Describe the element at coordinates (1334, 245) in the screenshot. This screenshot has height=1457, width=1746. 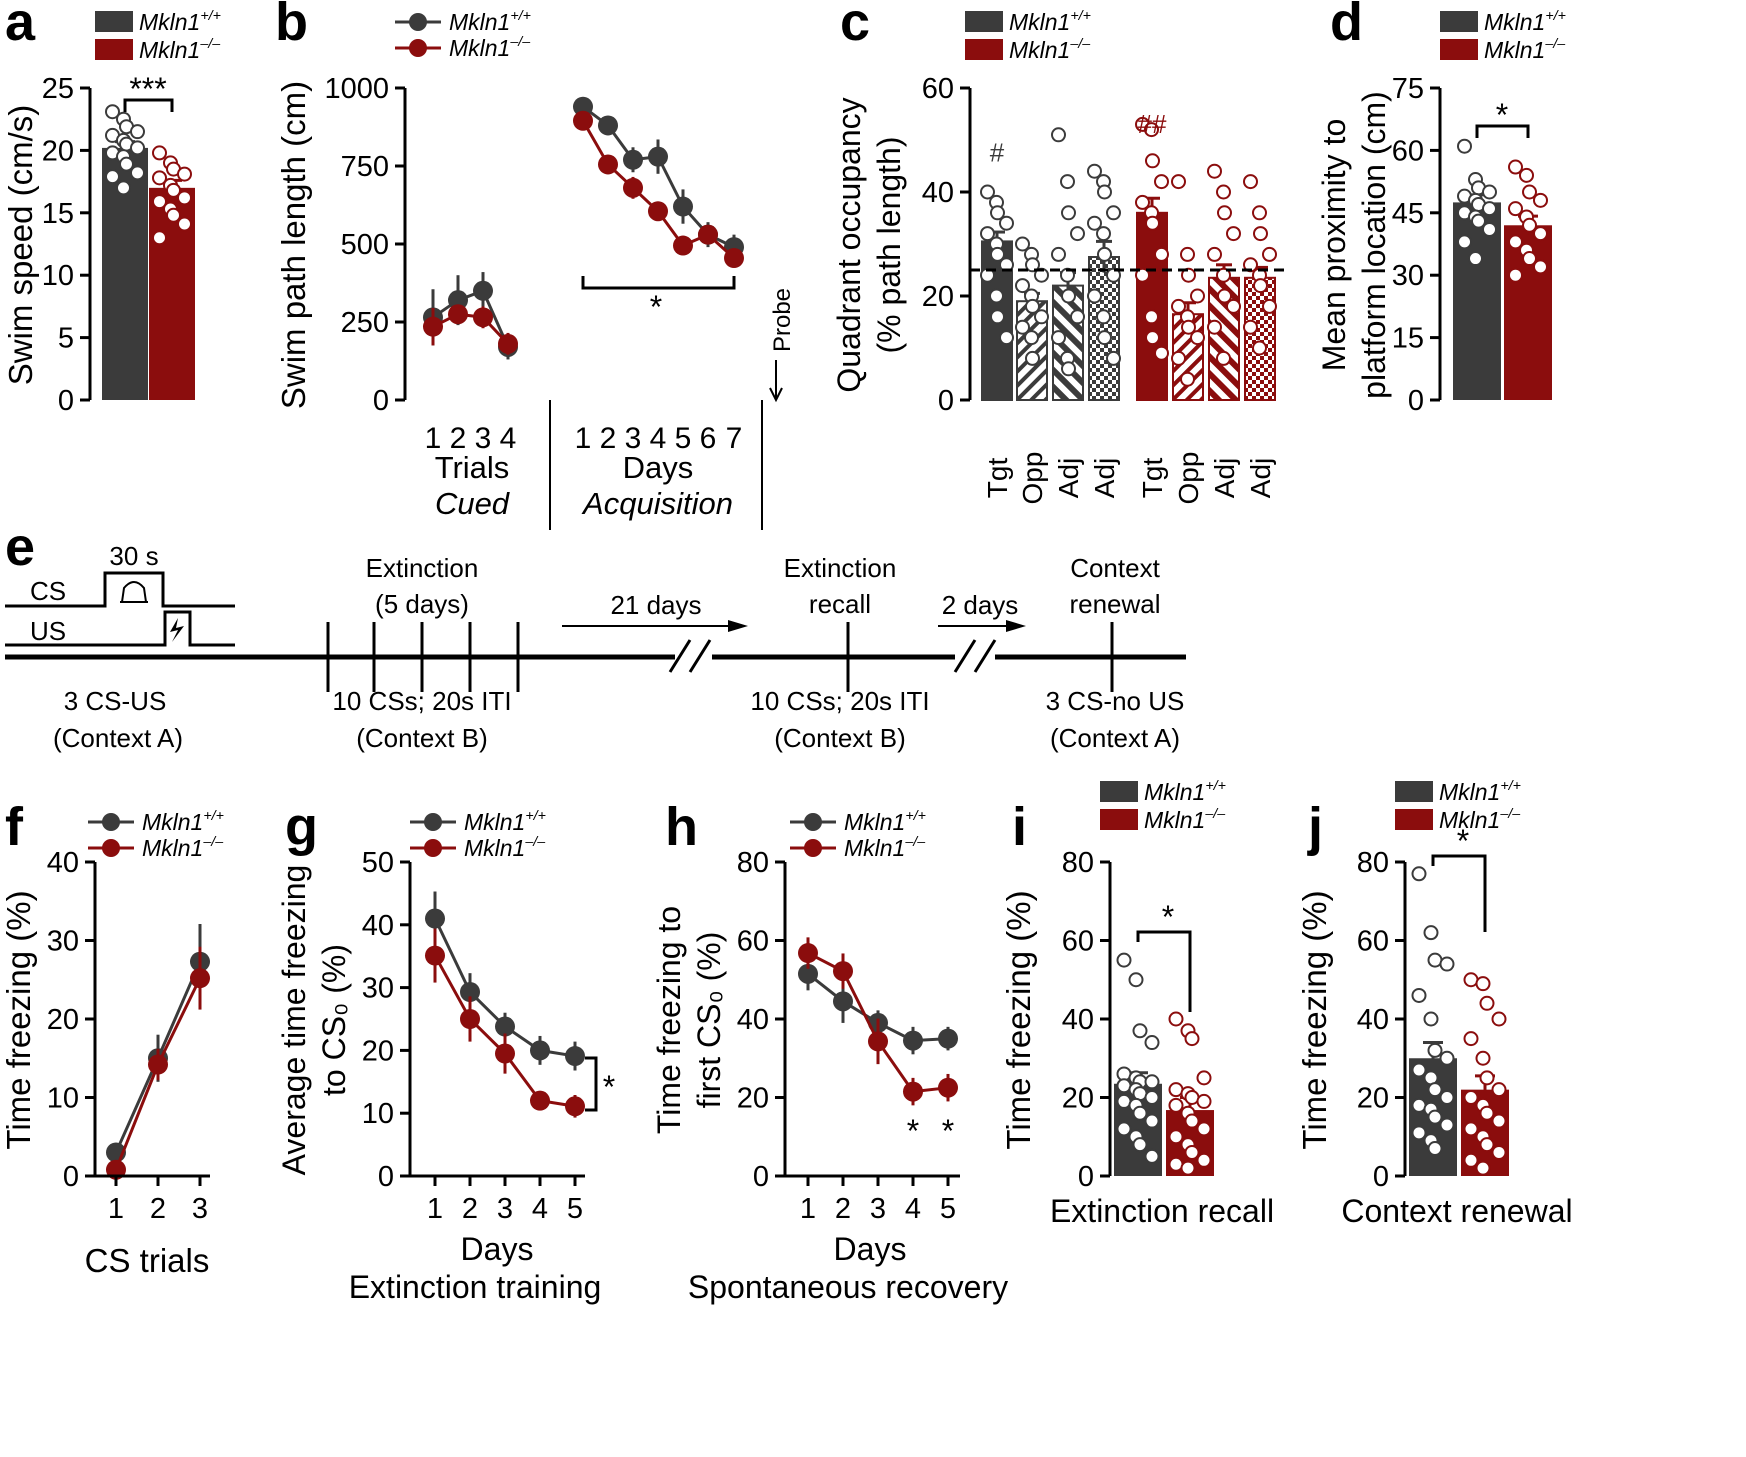
I see `y-axis-title: Mean proximity to` at that location.